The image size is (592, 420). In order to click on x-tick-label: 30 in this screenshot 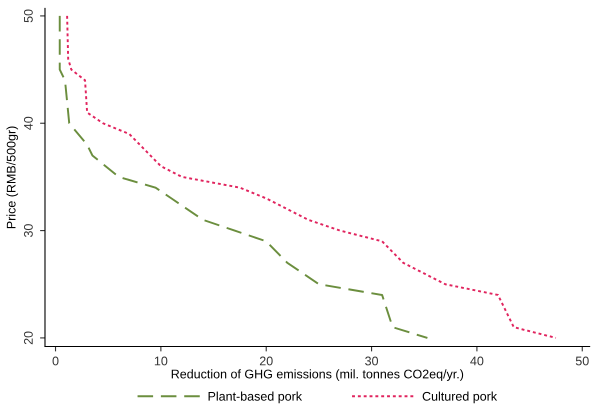, I will do `click(371, 361)`.